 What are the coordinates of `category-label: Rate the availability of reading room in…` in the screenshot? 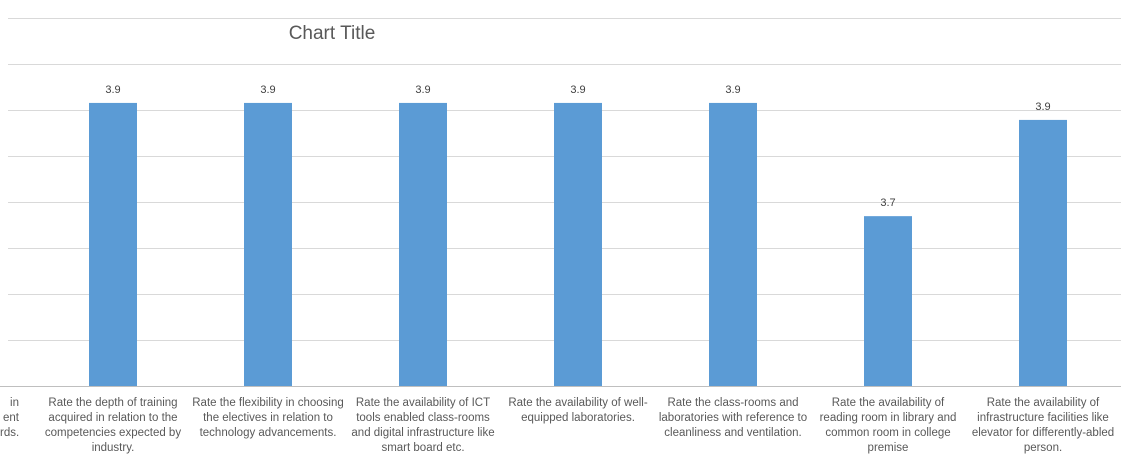 It's located at (888, 425).